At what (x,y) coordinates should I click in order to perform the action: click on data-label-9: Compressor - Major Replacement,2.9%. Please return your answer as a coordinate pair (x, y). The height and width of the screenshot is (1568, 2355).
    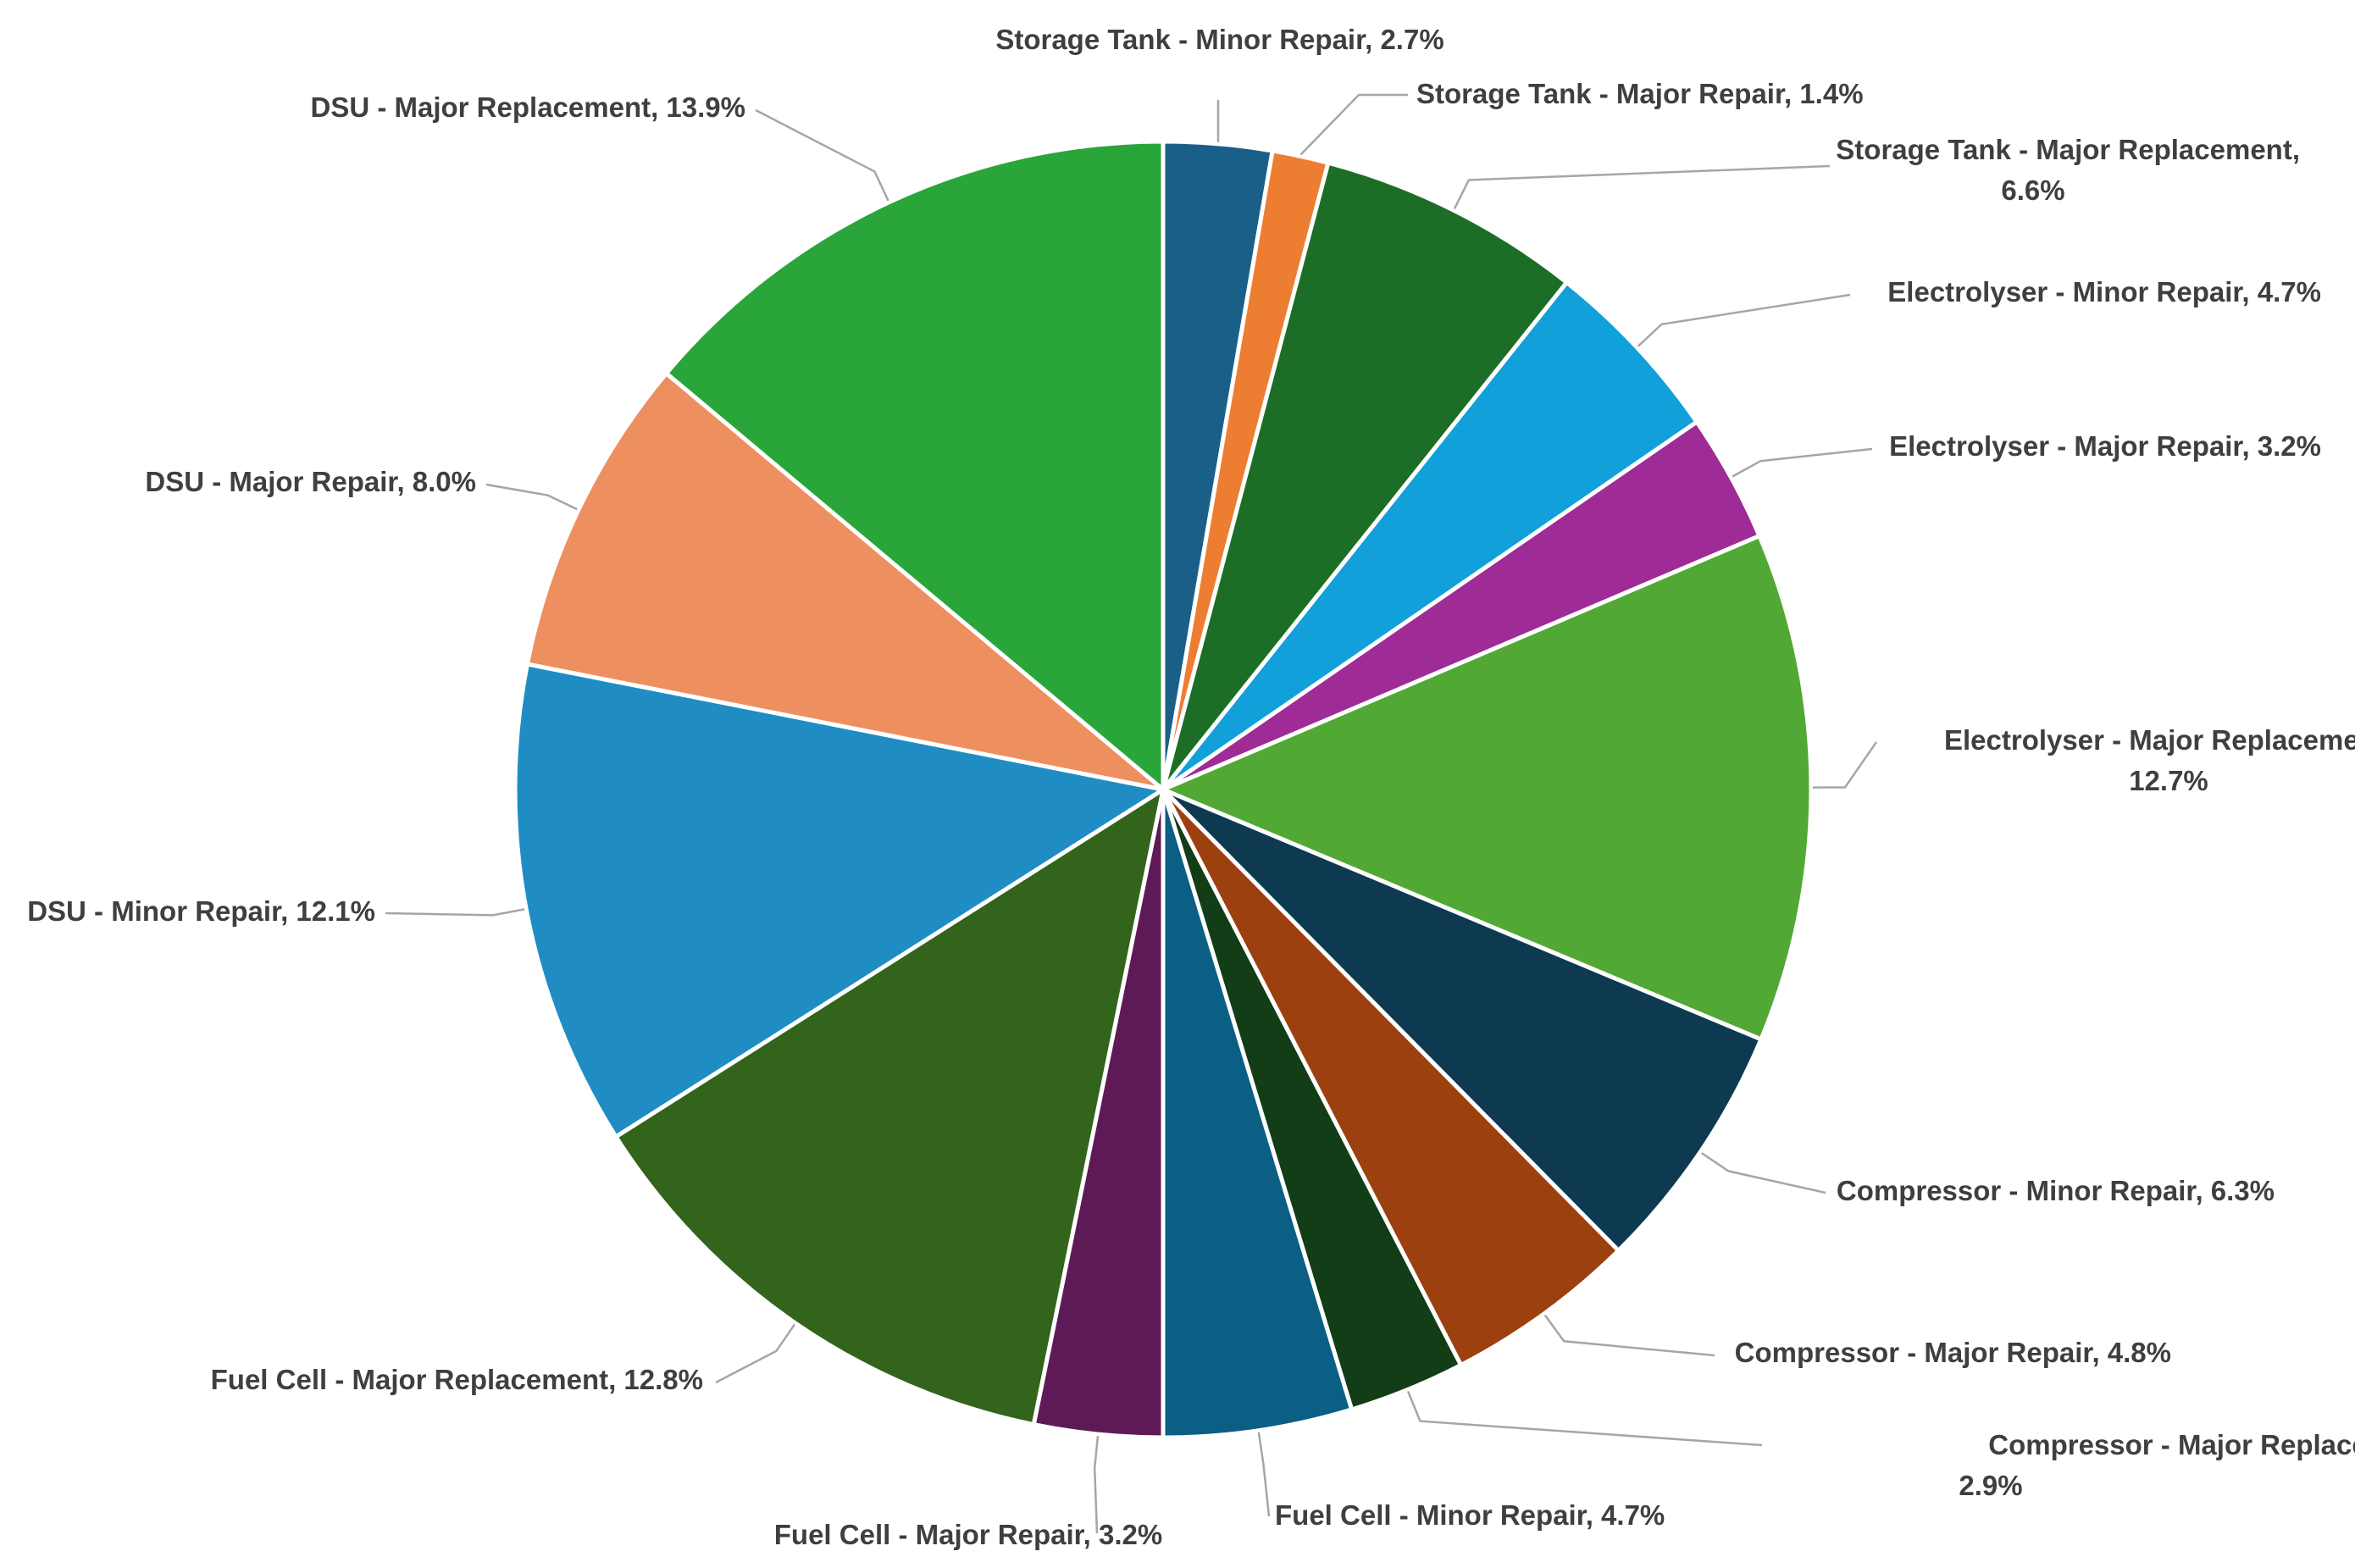
    Looking at the image, I should click on (2157, 1465).